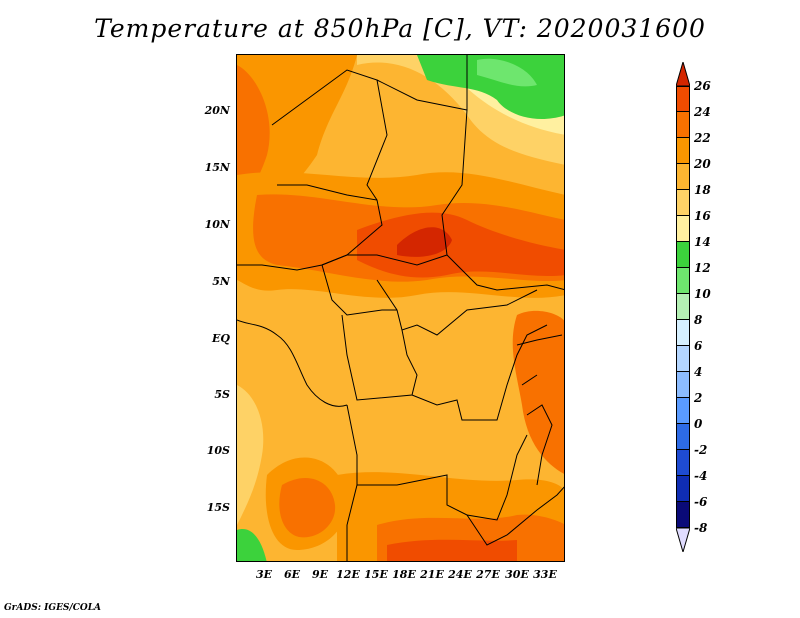 The image size is (800, 618). What do you see at coordinates (702, 294) in the screenshot?
I see `colorbar-label: 10` at bounding box center [702, 294].